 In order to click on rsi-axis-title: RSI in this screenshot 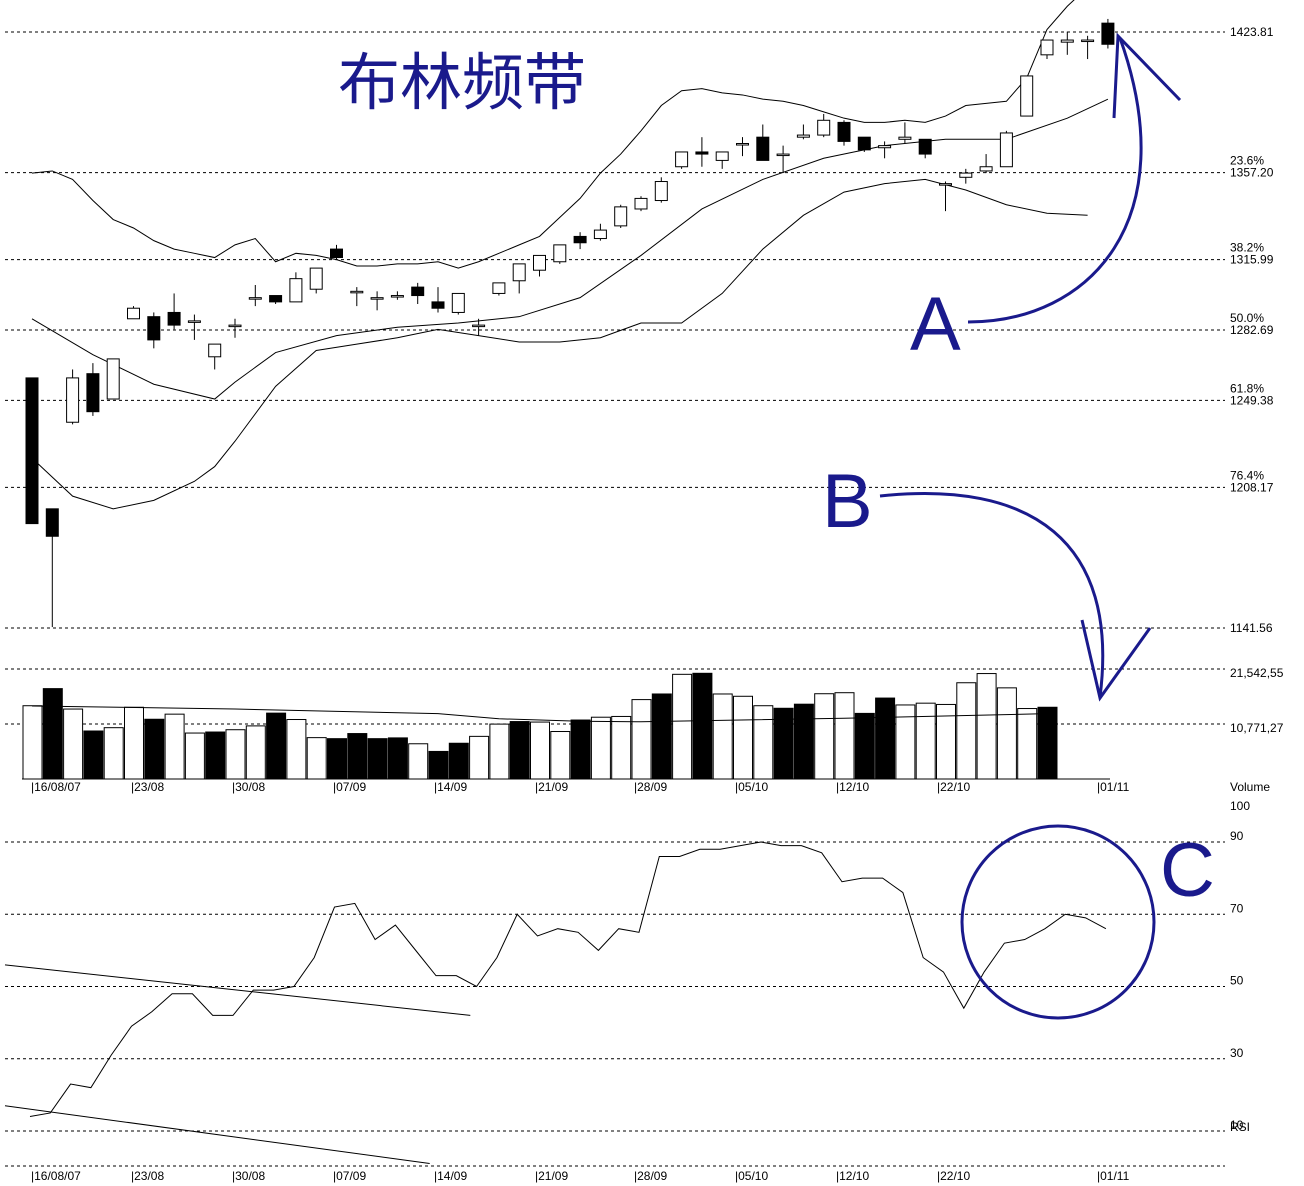, I will do `click(1240, 1127)`.